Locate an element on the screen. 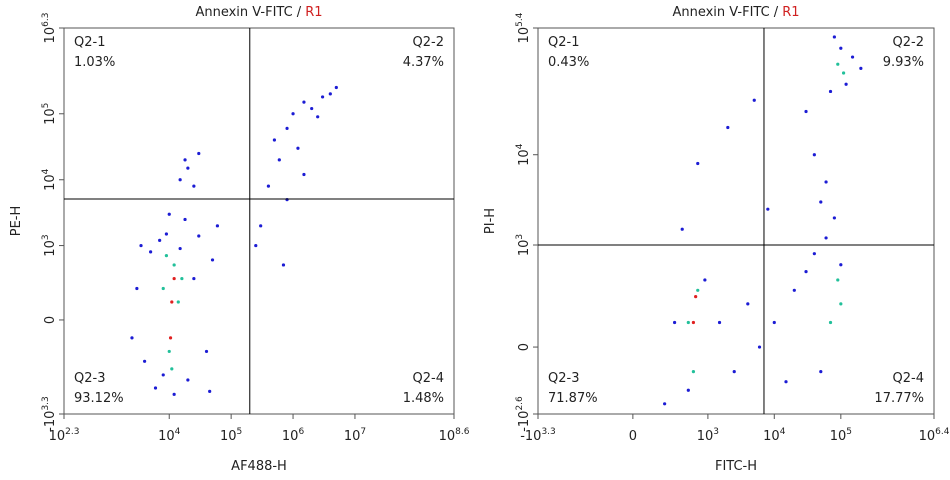  tick-exponent: 6.4 is located at coordinates (942, 432).